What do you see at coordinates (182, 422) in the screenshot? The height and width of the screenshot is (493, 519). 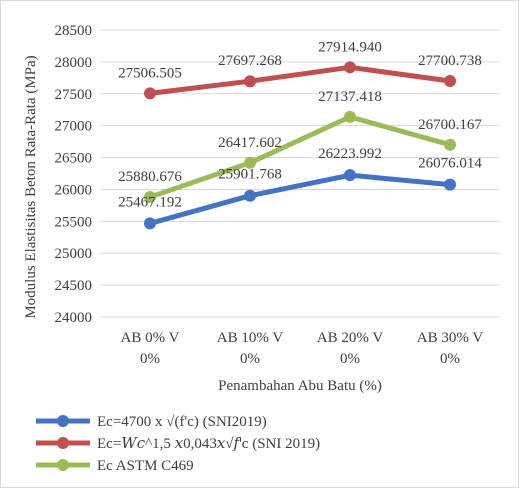 I see `legend-label: Ec=4700 x √(f'c) (SNI2019)` at bounding box center [182, 422].